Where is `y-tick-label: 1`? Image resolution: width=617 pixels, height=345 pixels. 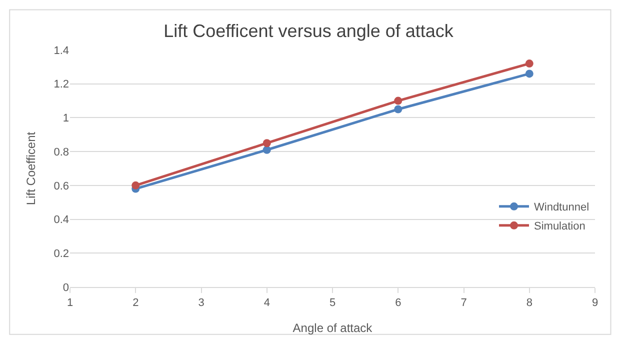 y-tick-label: 1 is located at coordinates (65, 118).